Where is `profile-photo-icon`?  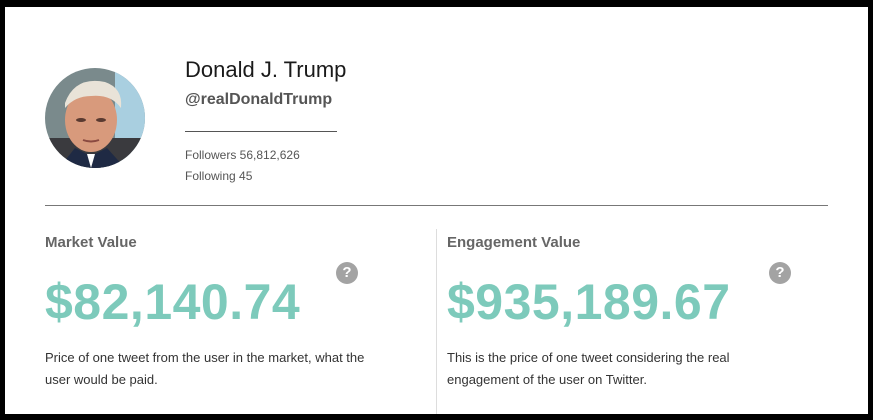 profile-photo-icon is located at coordinates (95, 118).